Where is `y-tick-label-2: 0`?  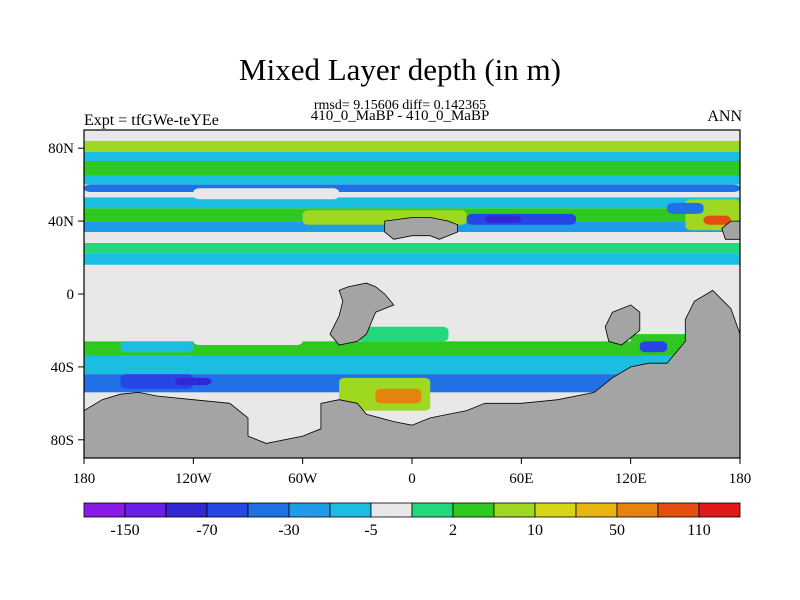 y-tick-label-2: 0 is located at coordinates (71, 295).